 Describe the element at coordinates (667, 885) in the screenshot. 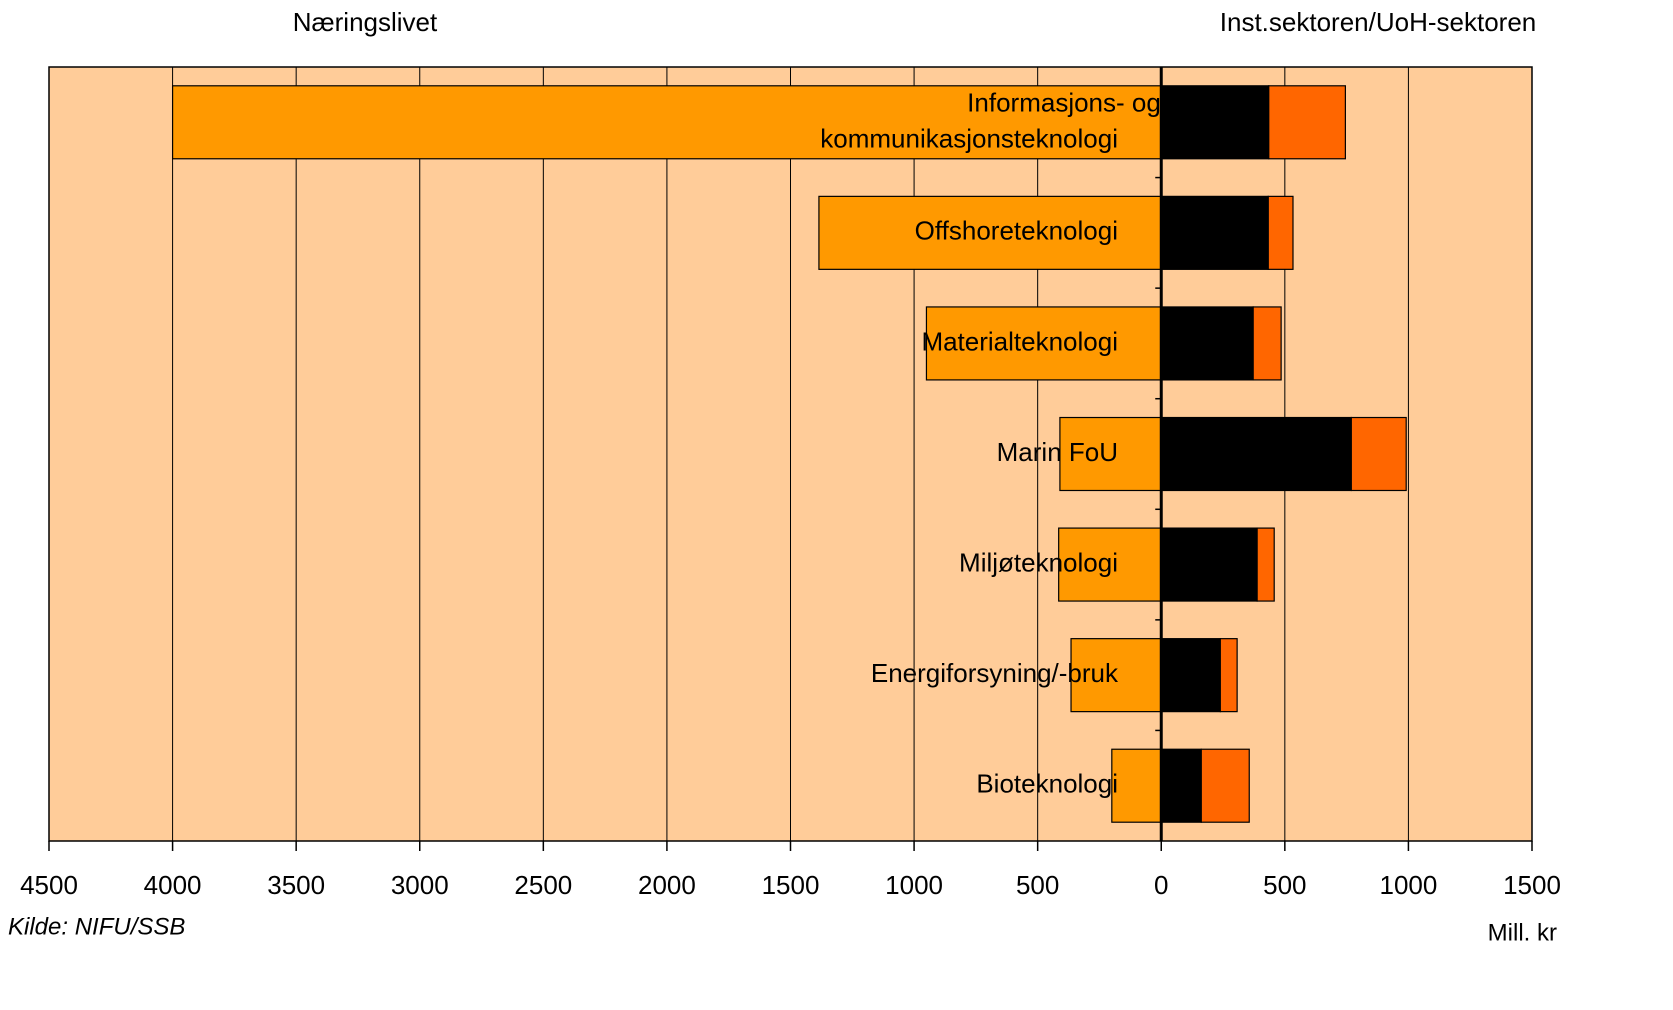

I see `x-tick-label: 2000` at that location.